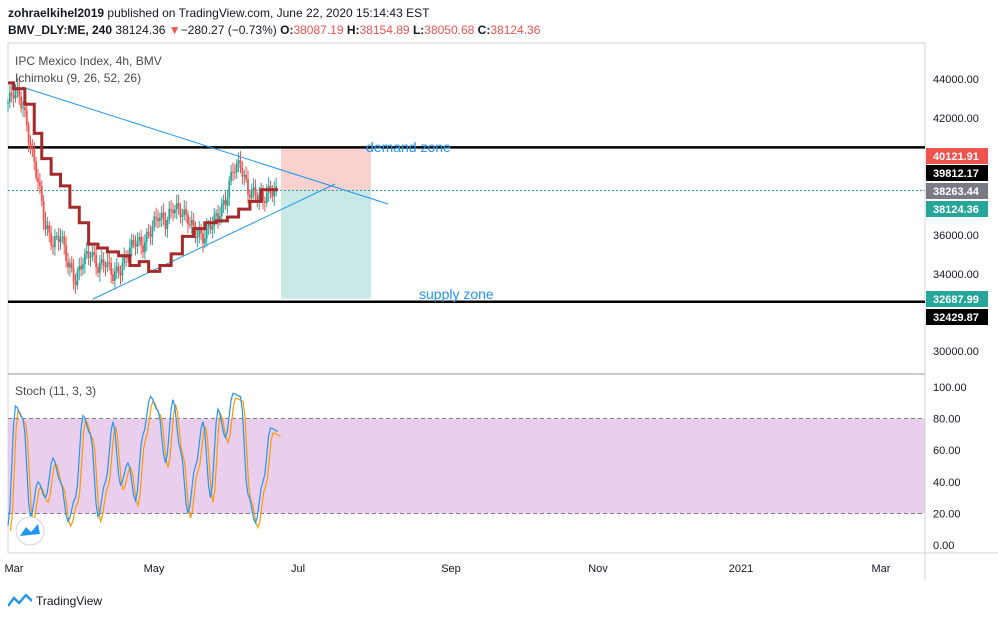  What do you see at coordinates (956, 192) in the screenshot?
I see `price-tag-label: 38263.44` at bounding box center [956, 192].